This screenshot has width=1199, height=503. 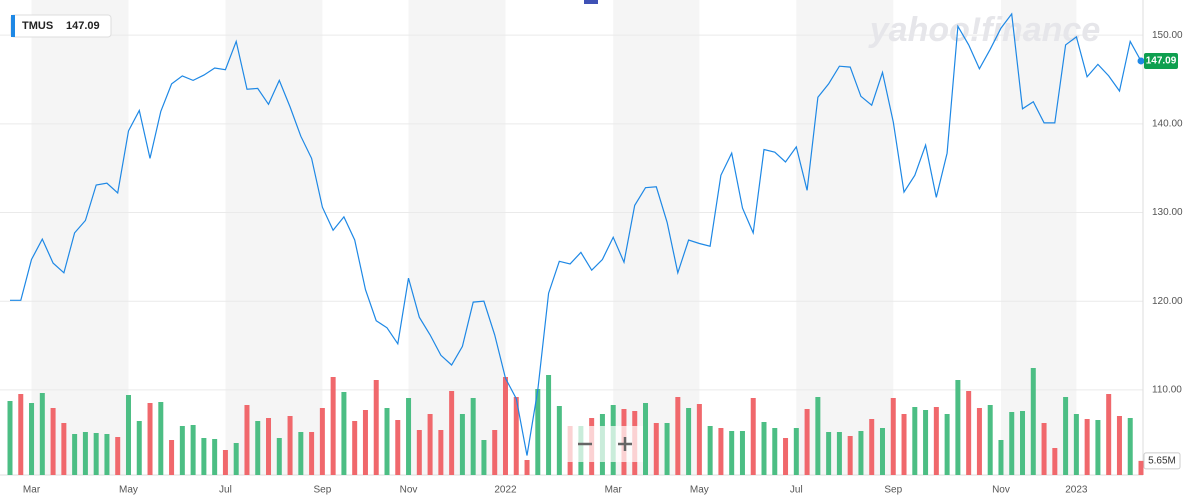 I want to click on x-tick-label: Mar, so click(x=32, y=490).